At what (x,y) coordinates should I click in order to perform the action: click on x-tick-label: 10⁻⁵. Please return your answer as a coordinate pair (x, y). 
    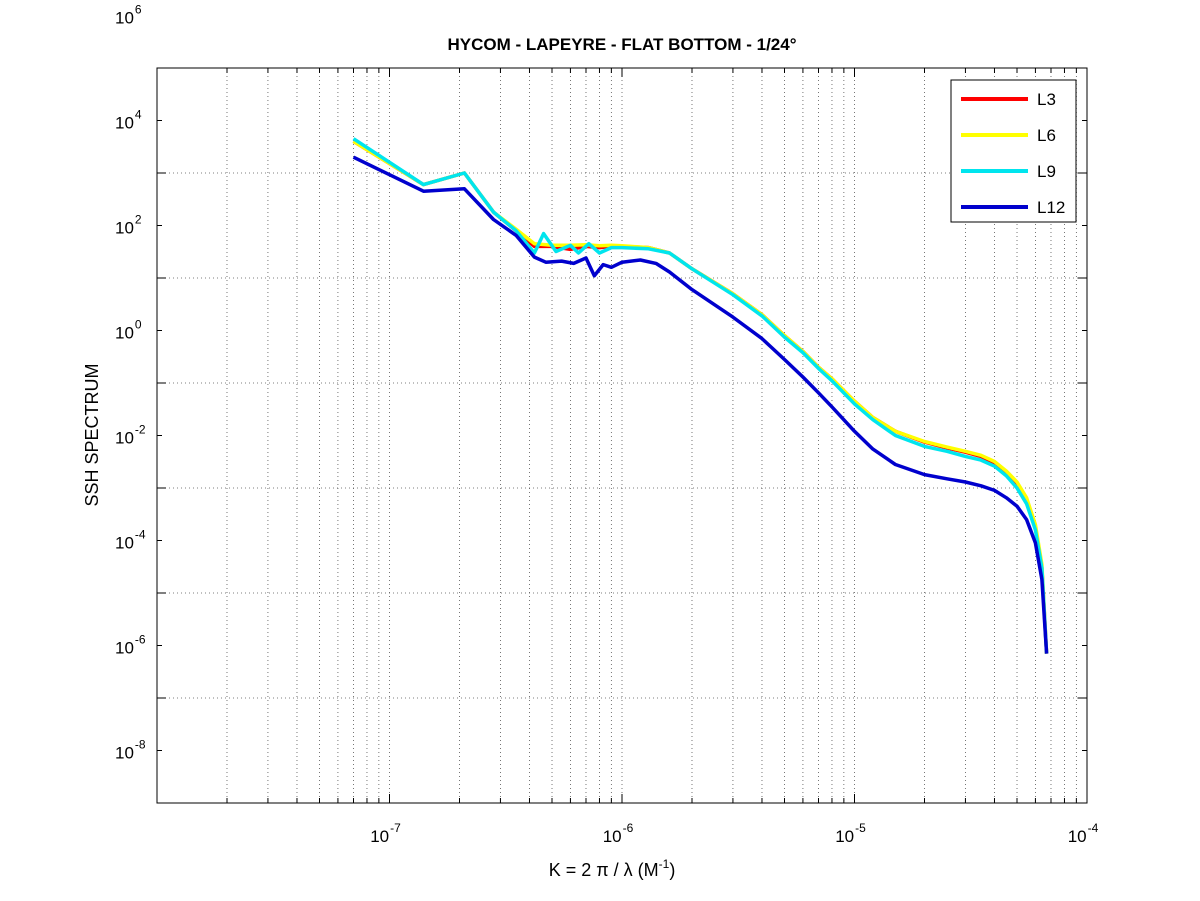
    Looking at the image, I should click on (850, 833).